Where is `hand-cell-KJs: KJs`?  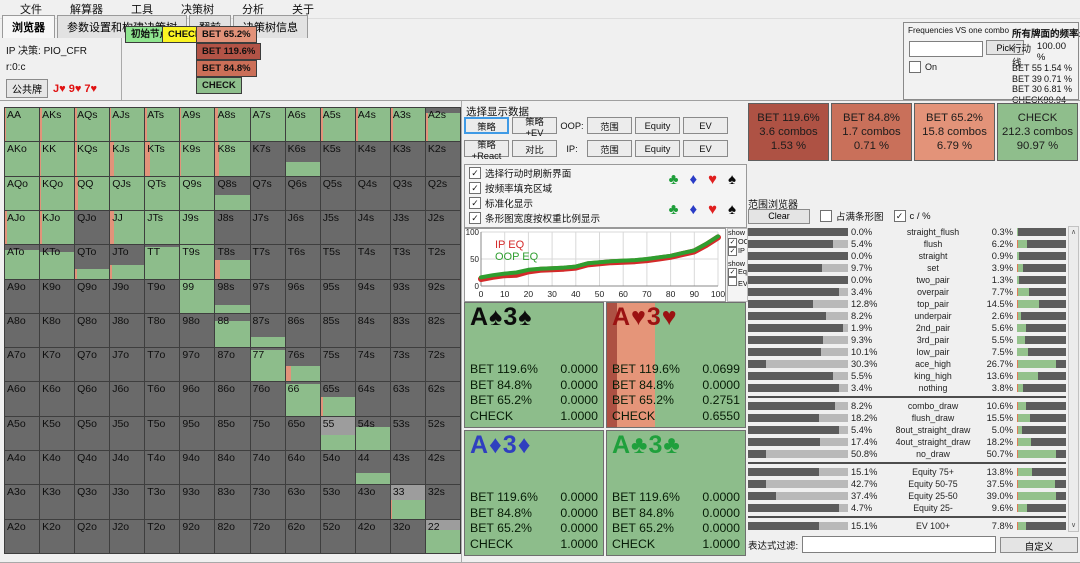 hand-cell-KJs: KJs is located at coordinates (127, 158).